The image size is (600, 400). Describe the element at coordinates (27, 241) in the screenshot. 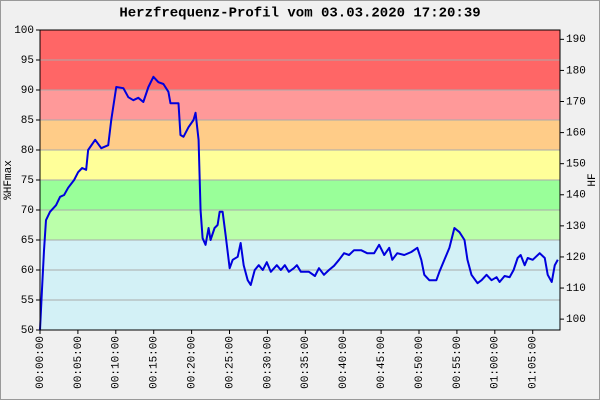

I see `y-tick-label: 65` at that location.